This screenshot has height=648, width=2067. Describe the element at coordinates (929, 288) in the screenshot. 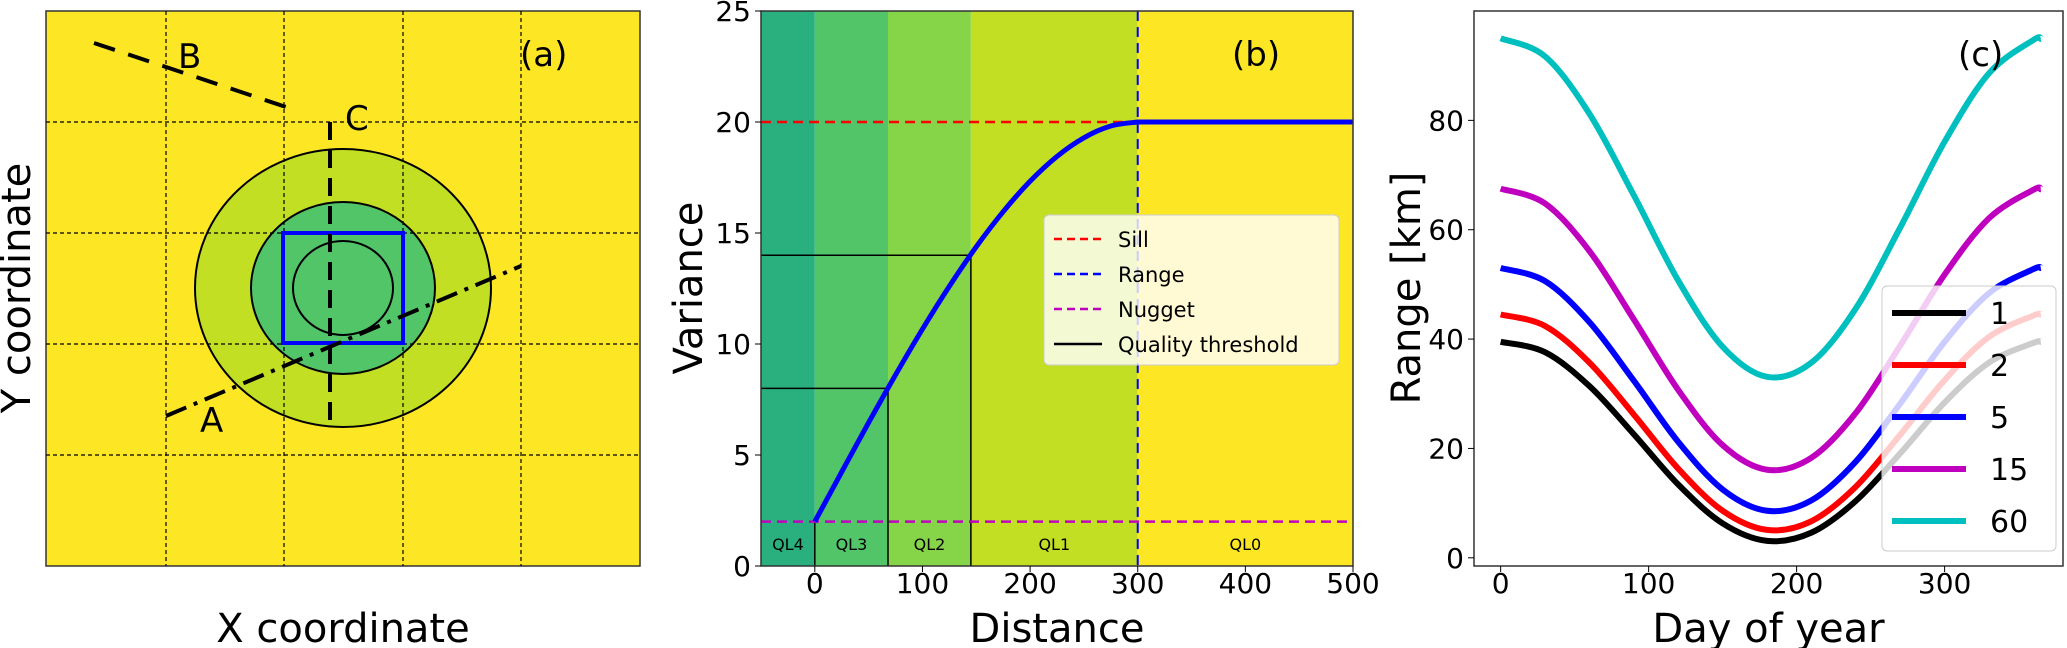

I see `quality-band-ql2` at that location.